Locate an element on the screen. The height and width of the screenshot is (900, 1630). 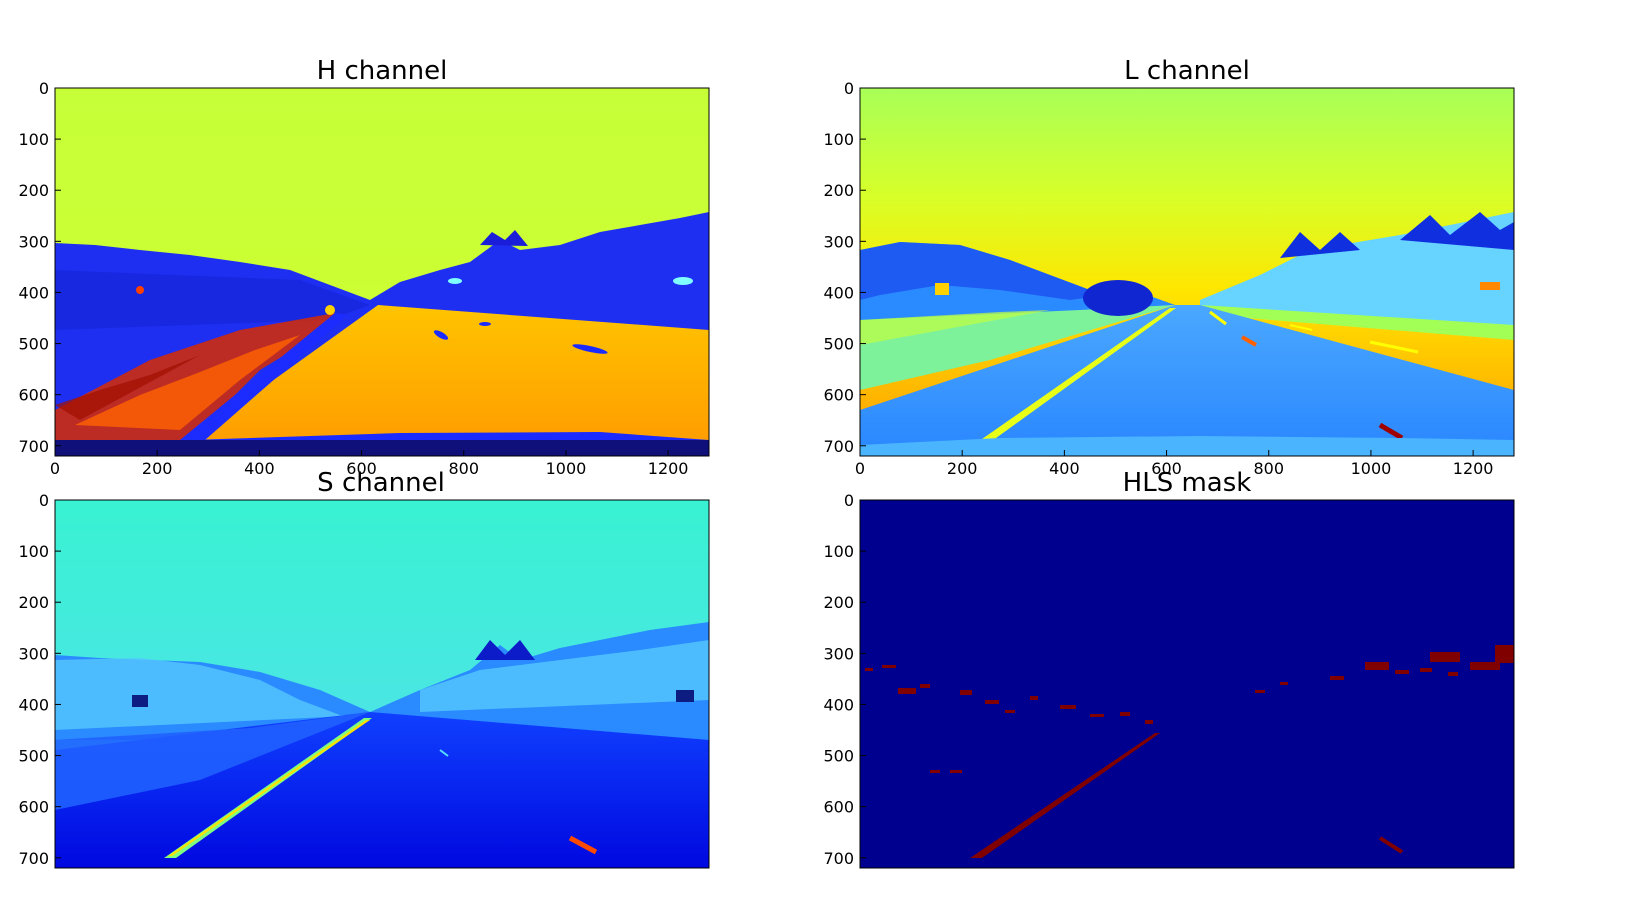
m-y-axis: 0 100 200 300 400 500 600 700 is located at coordinates (844, 679).